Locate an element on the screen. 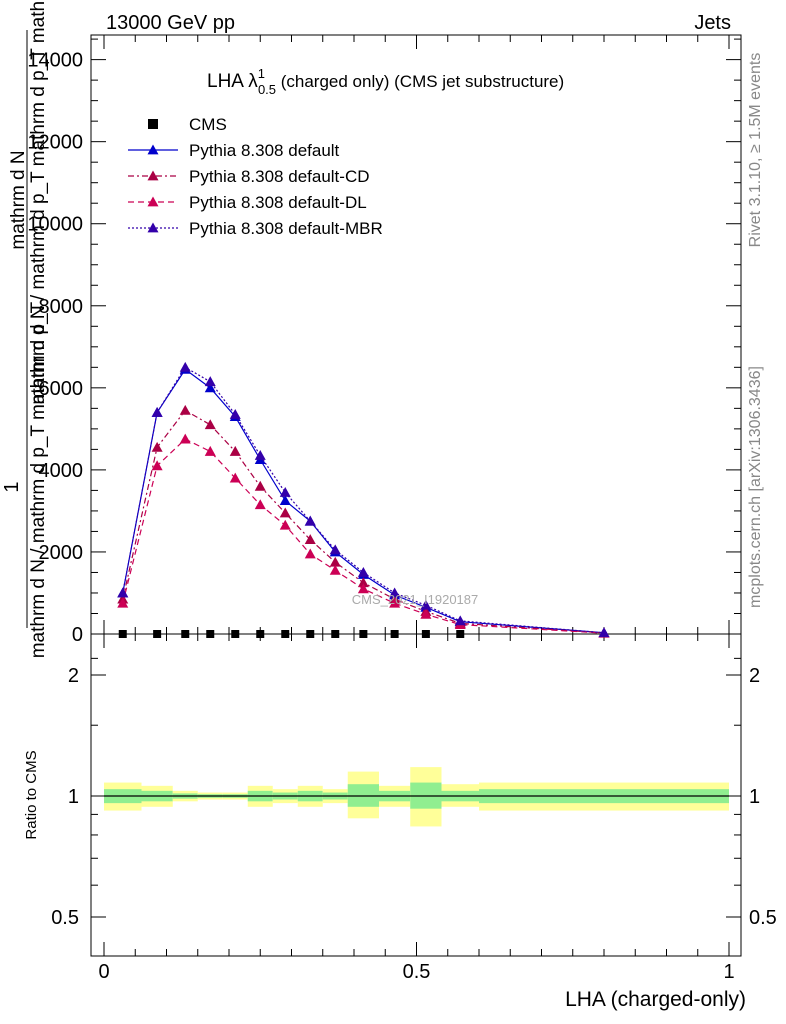 The width and height of the screenshot is (786, 1024). legend-label: Pythia 8.308 default-MBR is located at coordinates (286, 228).